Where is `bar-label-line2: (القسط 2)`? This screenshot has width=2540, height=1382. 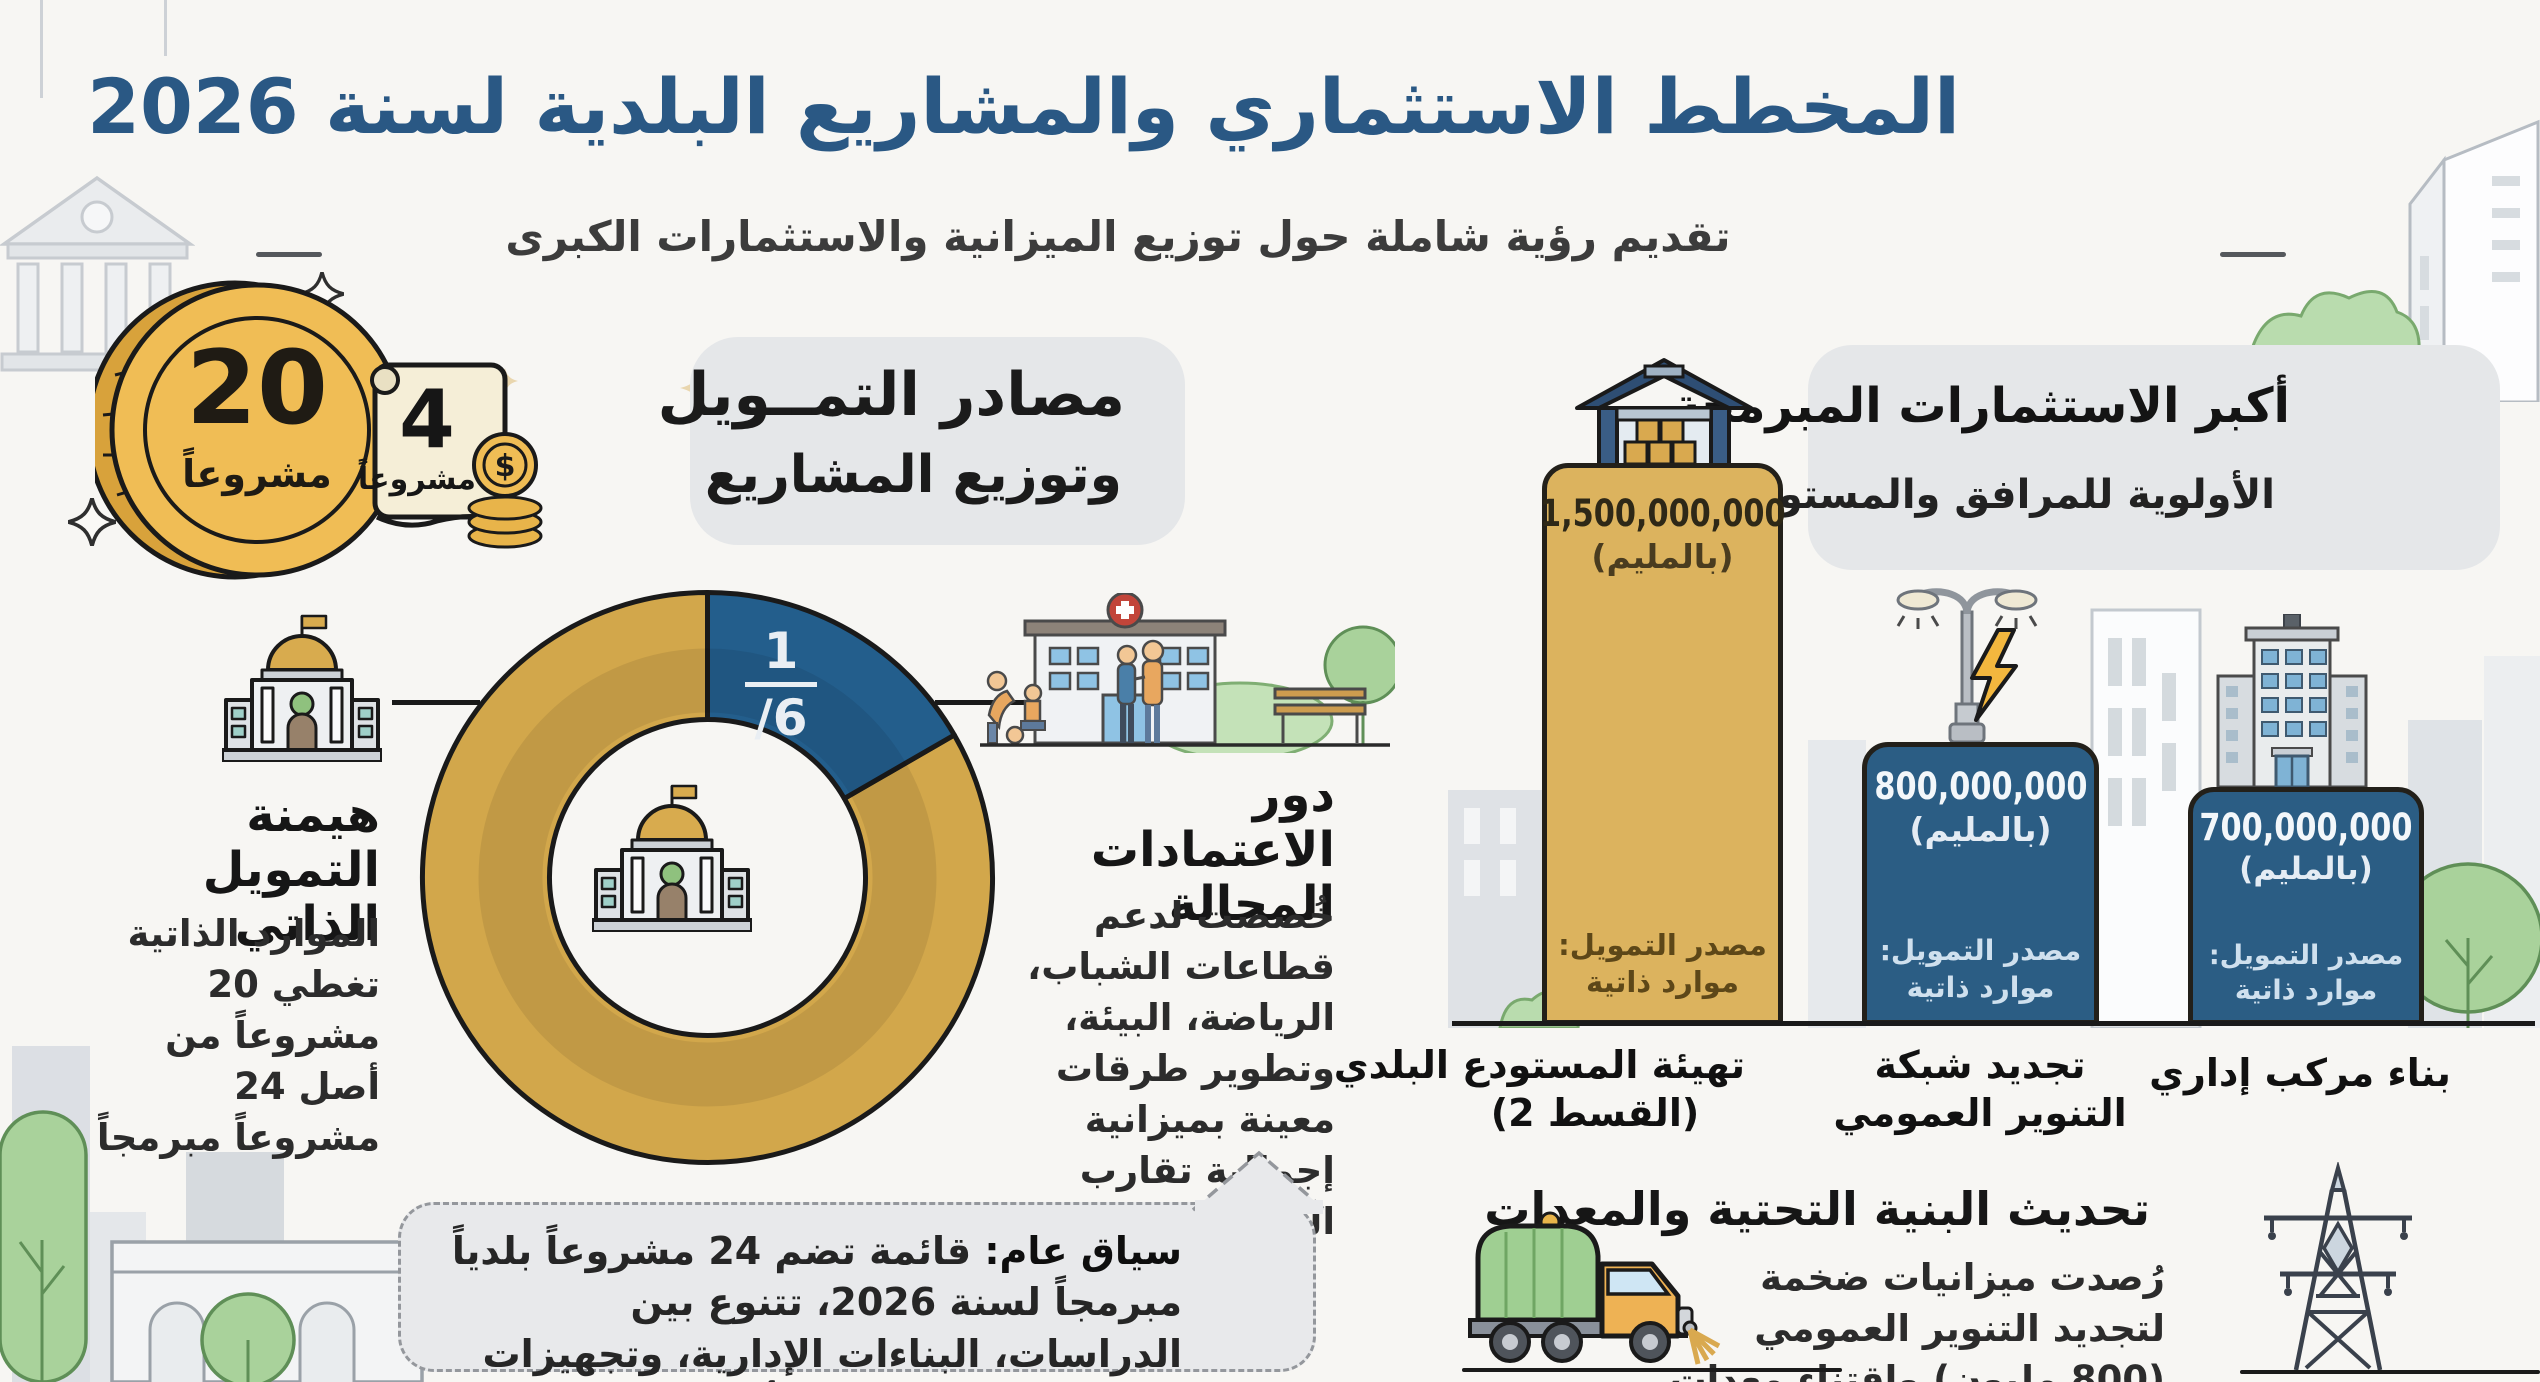
bar-label-line2: (القسط 2) is located at coordinates (1595, 1112).